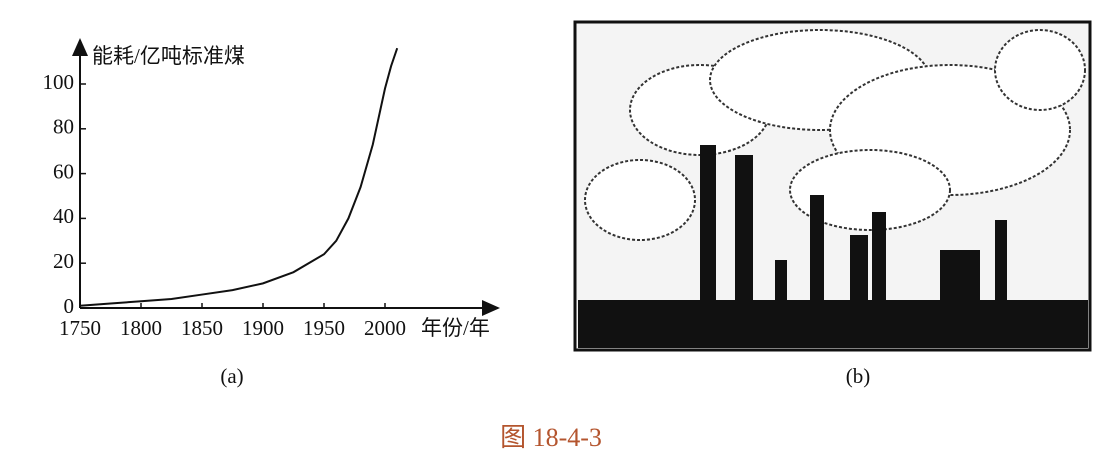  Describe the element at coordinates (59, 82) in the screenshot. I see `y-tick-label: 100` at that location.